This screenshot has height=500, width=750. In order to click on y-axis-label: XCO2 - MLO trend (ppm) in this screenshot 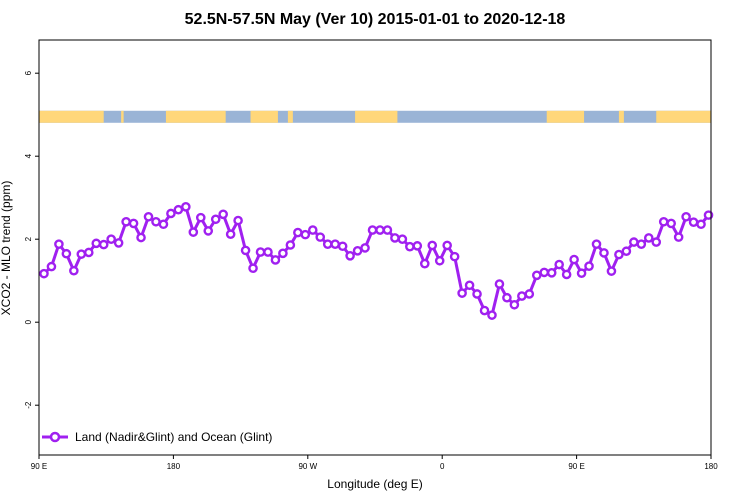, I will do `click(6, 248)`.